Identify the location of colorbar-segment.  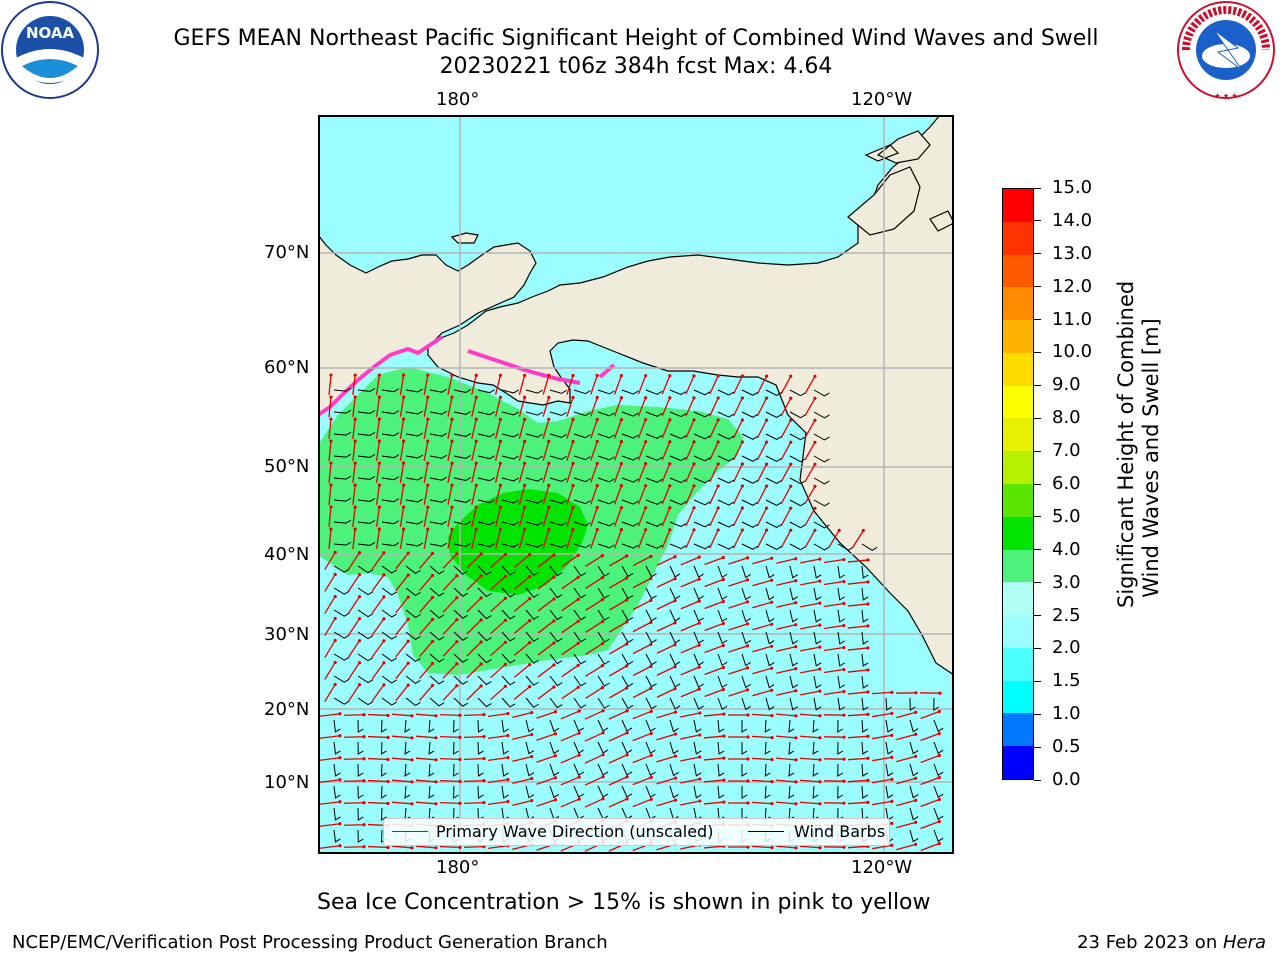
(1018, 533).